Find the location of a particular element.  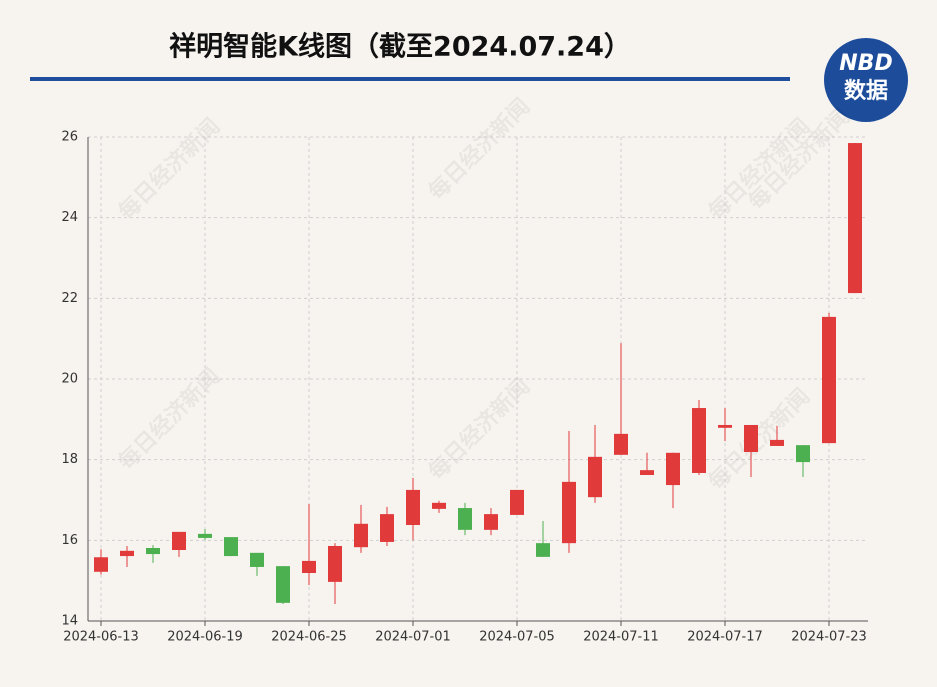

y-tick-label: 18 is located at coordinates (69, 459).